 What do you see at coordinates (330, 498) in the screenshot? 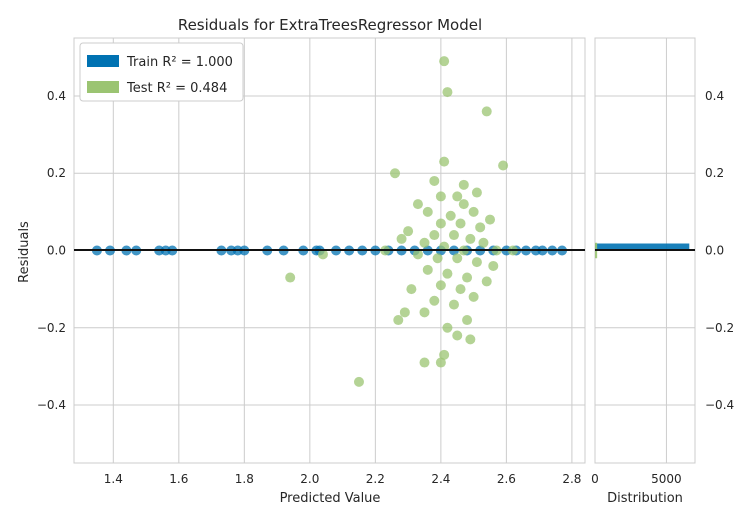
I see `x-axis-label: Predicted Value` at bounding box center [330, 498].